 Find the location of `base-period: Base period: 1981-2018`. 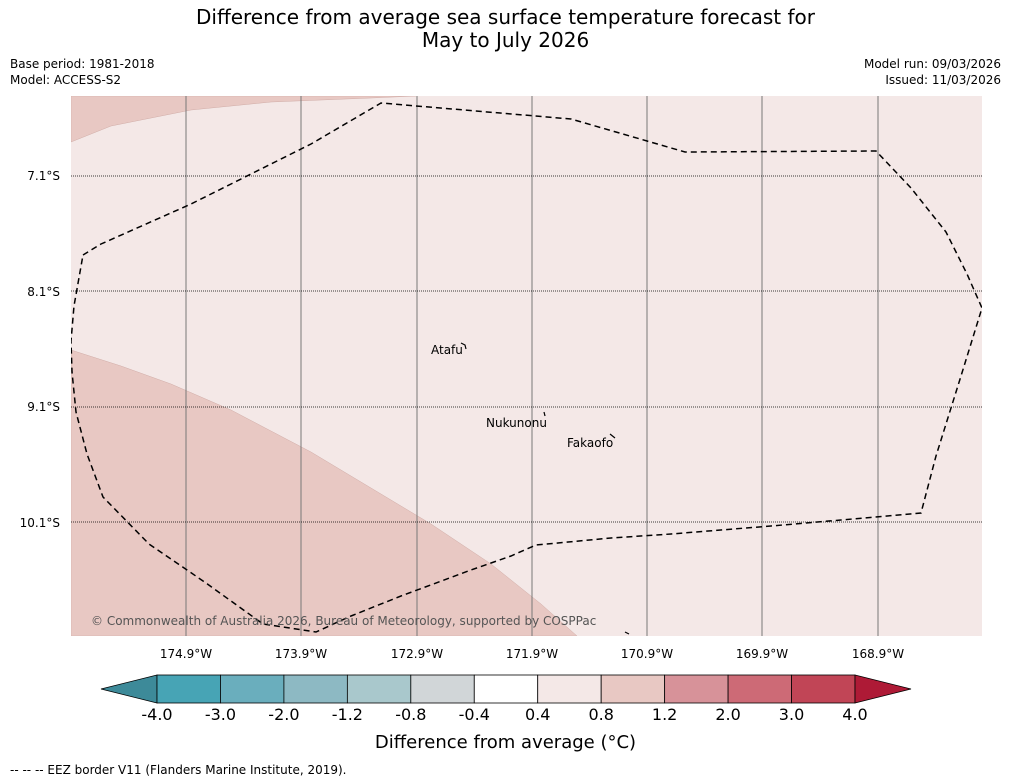

base-period: Base period: 1981-2018 is located at coordinates (82, 64).